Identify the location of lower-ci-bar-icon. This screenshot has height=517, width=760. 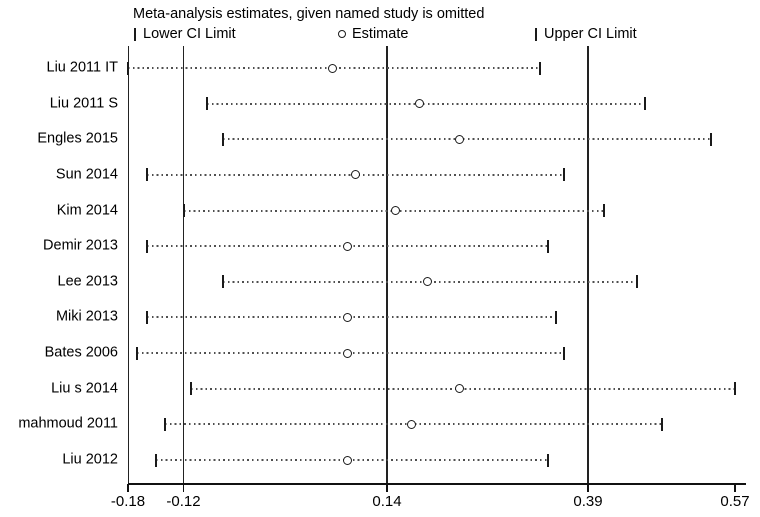
(135, 34).